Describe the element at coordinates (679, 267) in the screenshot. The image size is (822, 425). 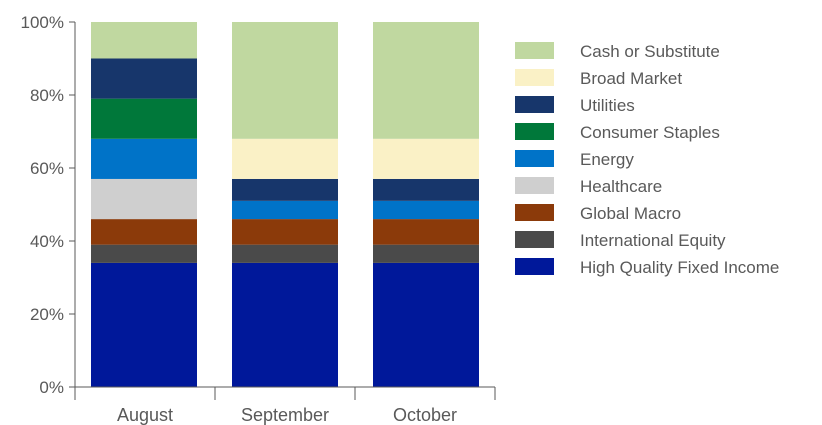
I see `legend-label: High Quality Fixed Income` at that location.